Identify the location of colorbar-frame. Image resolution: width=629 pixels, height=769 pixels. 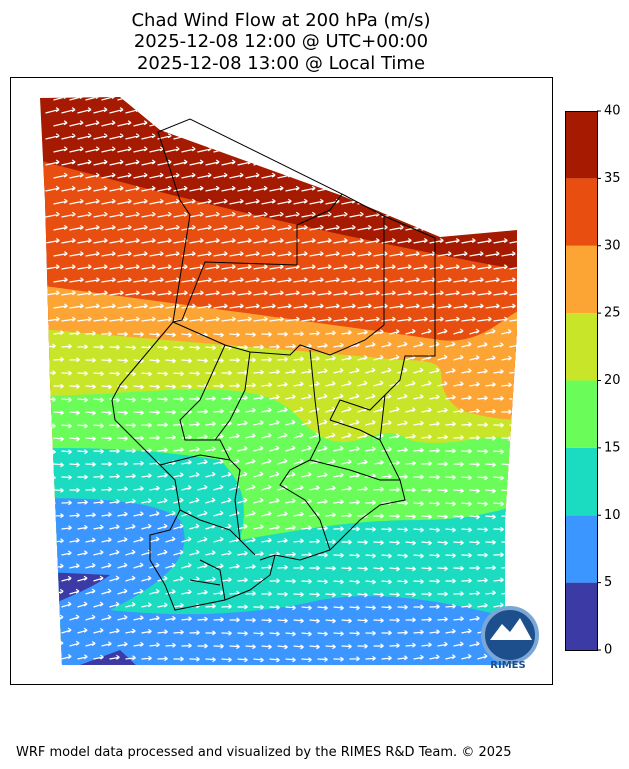
(581, 381).